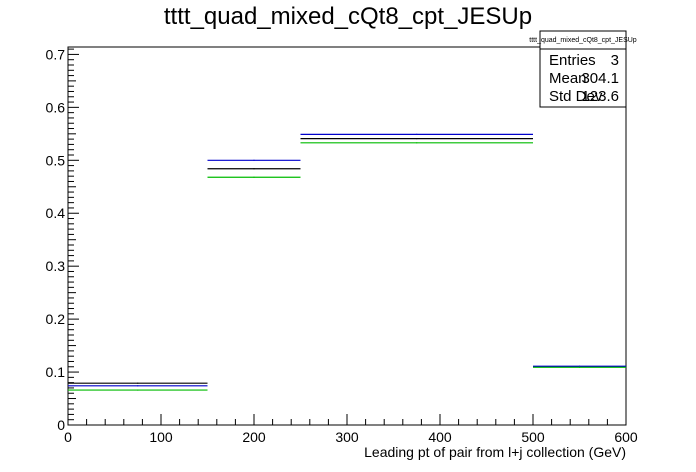 The width and height of the screenshot is (696, 472). What do you see at coordinates (254, 437) in the screenshot?
I see `x-tick-label: 200` at bounding box center [254, 437].